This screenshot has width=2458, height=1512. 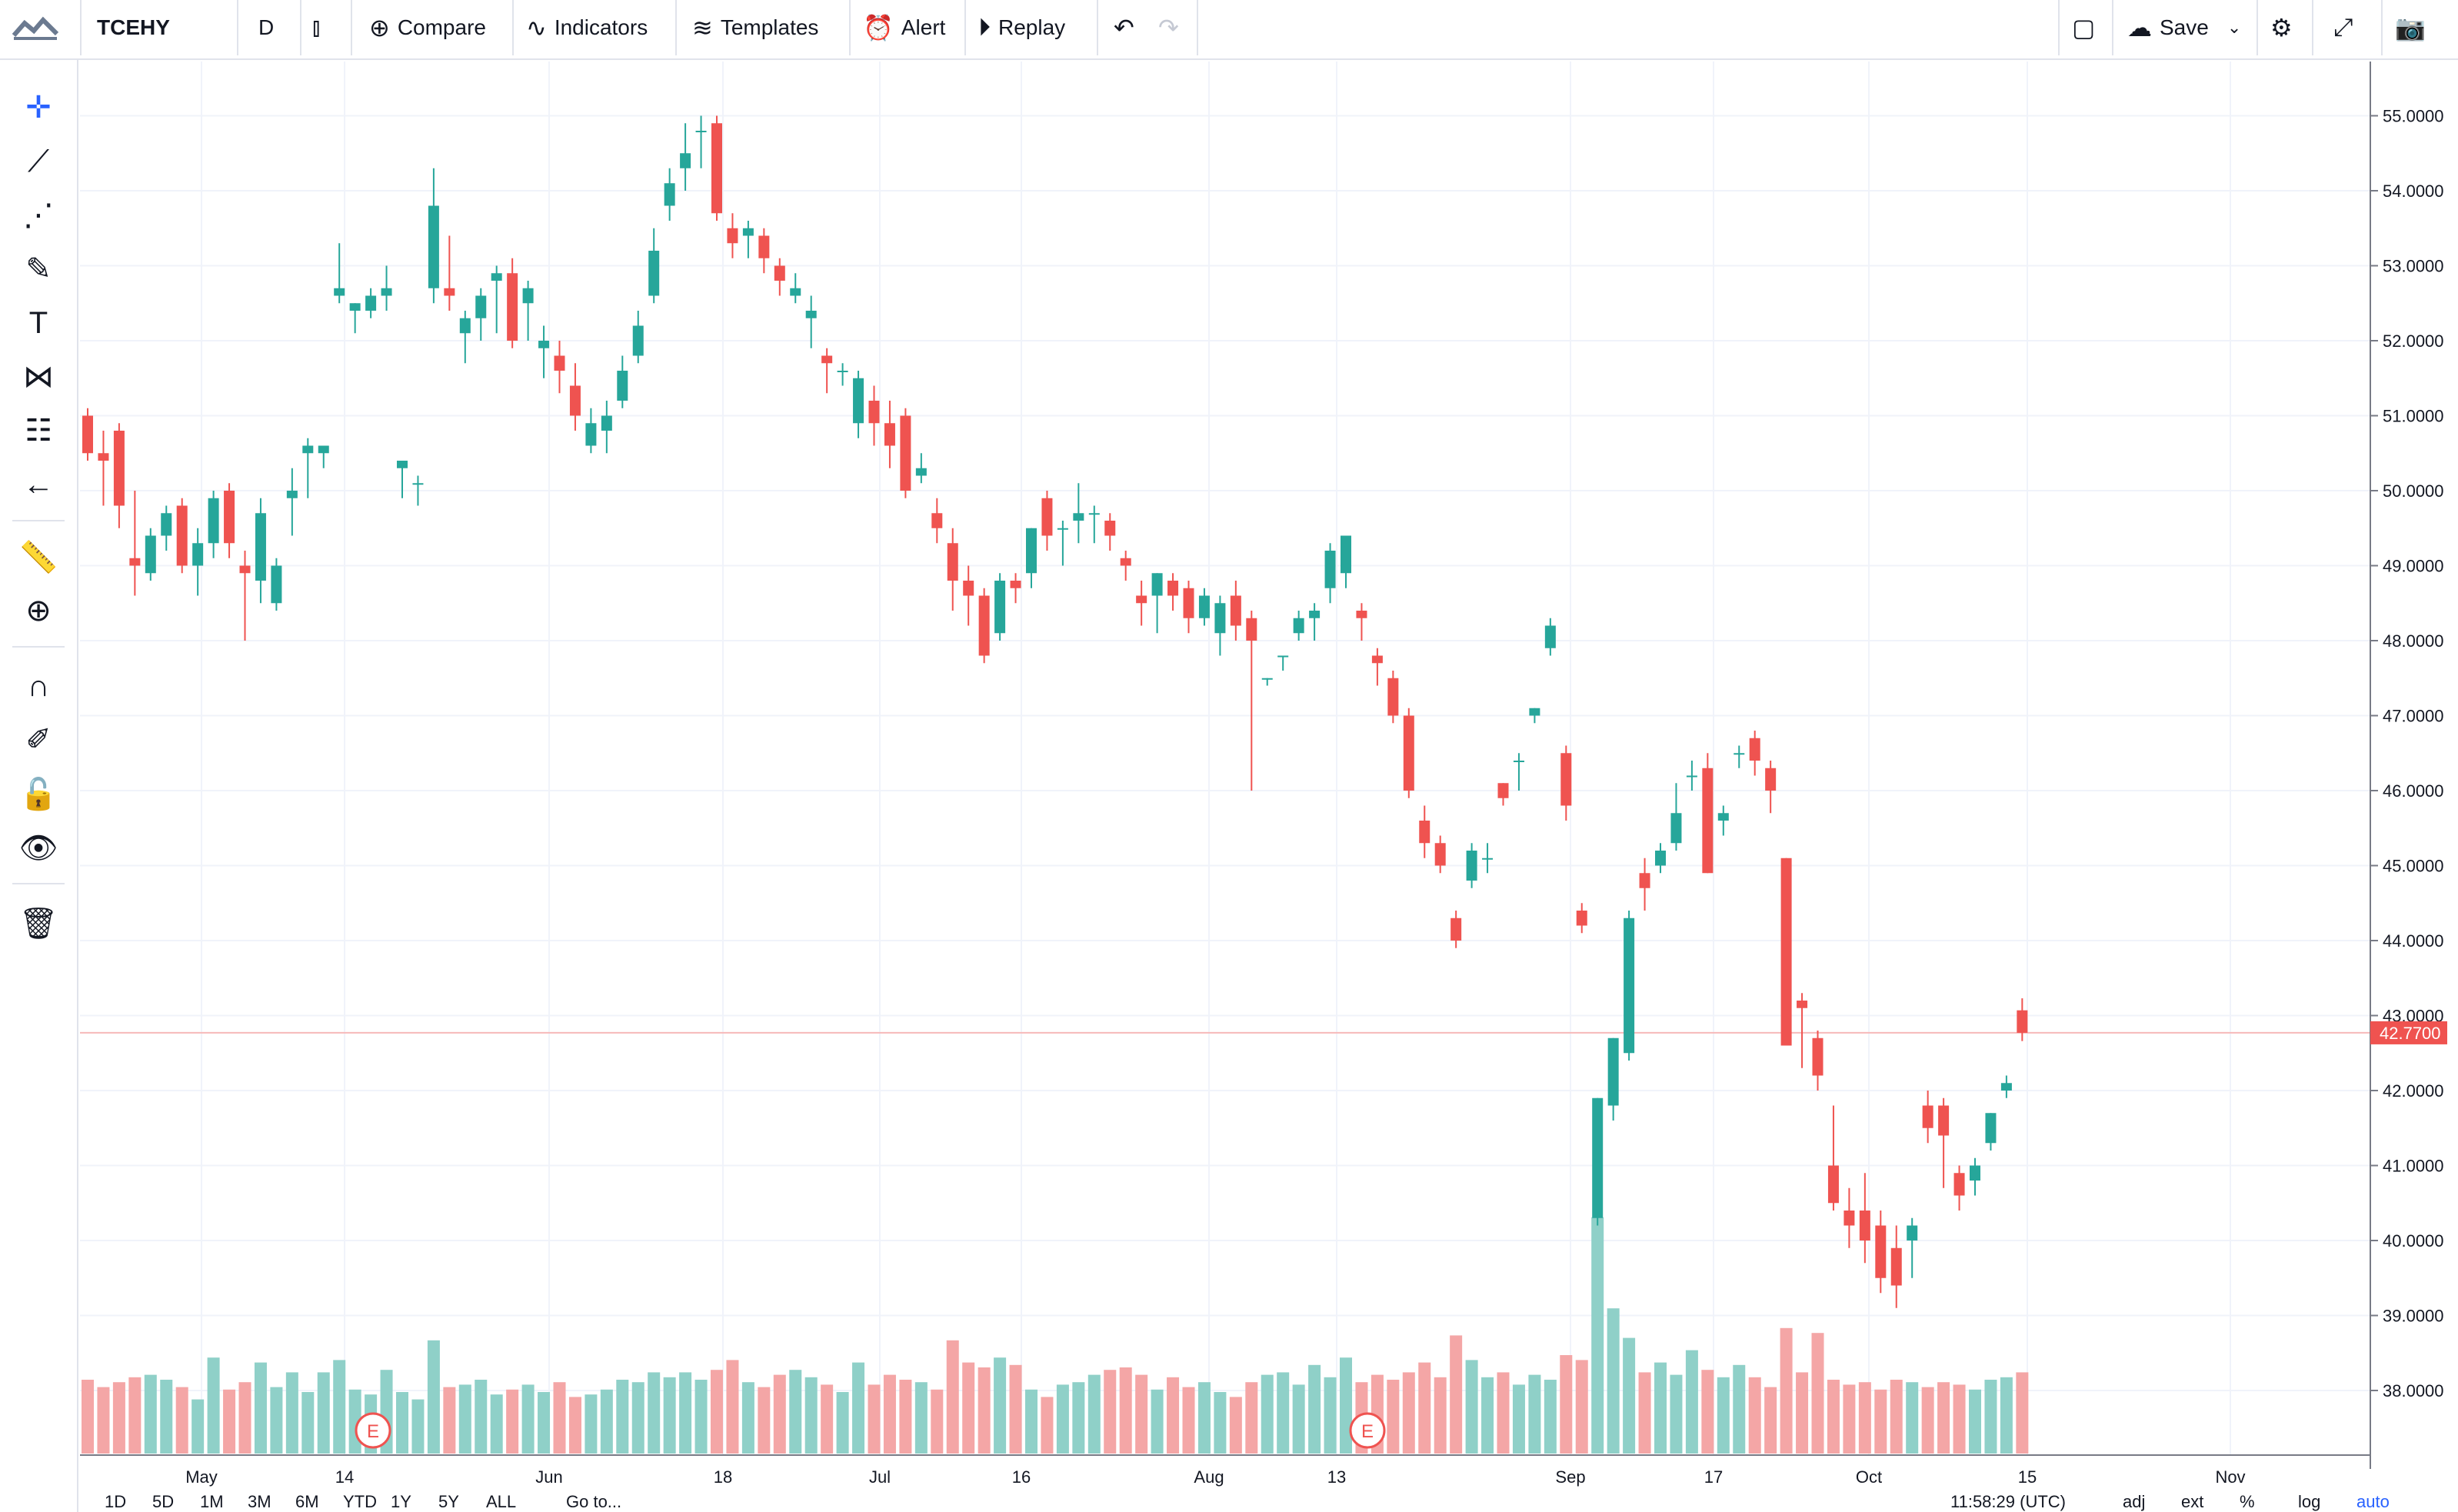 I want to click on settings-button: ⚙, so click(x=2285, y=28).